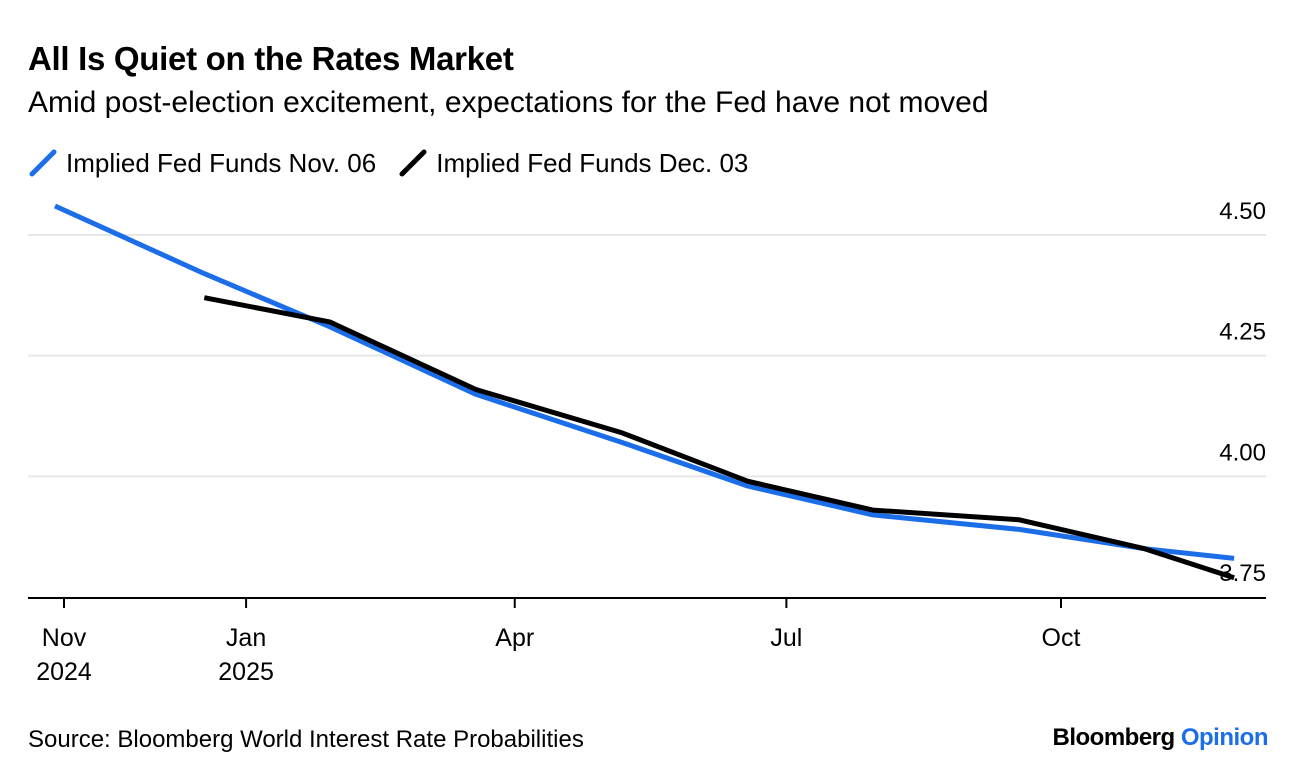  Describe the element at coordinates (514, 638) in the screenshot. I see `x-tick-label: Apr` at that location.